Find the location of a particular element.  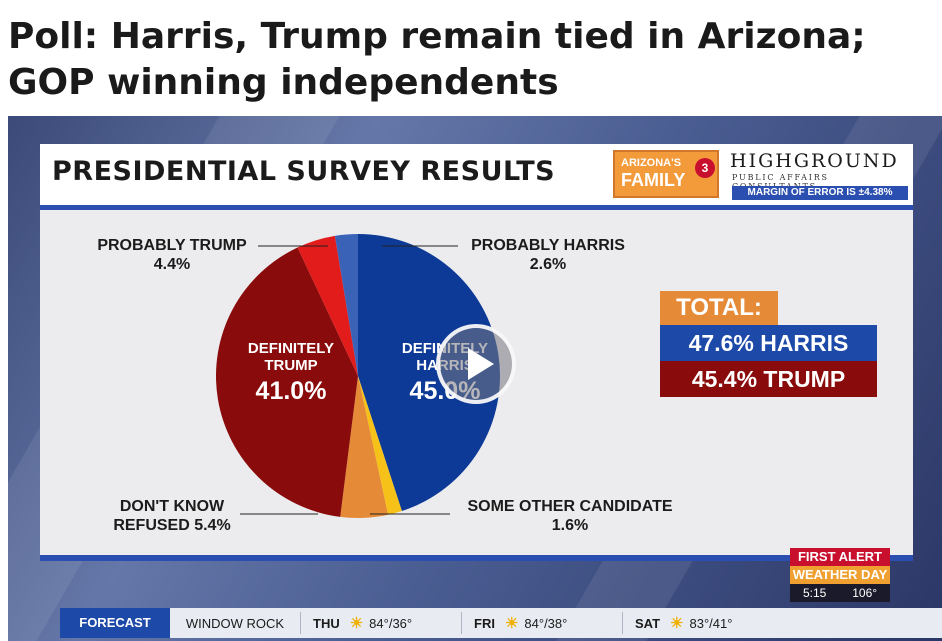

definitely-trump-value: 41.0% is located at coordinates (291, 391).